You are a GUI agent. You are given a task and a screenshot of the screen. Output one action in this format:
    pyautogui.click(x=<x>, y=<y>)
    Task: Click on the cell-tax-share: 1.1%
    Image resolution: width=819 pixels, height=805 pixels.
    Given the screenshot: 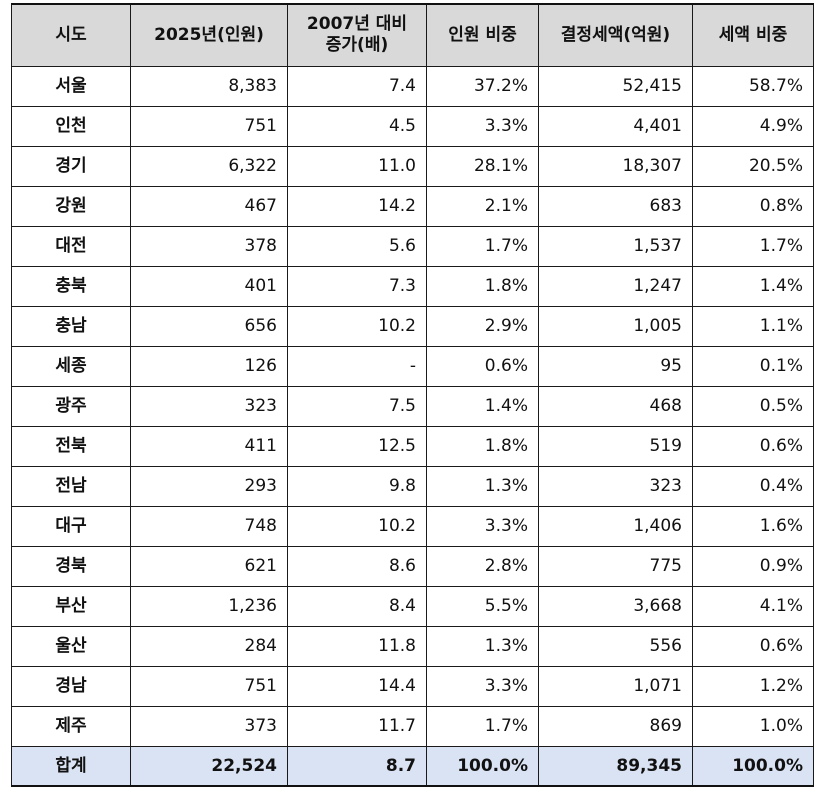 What is the action you would take?
    pyautogui.click(x=753, y=326)
    